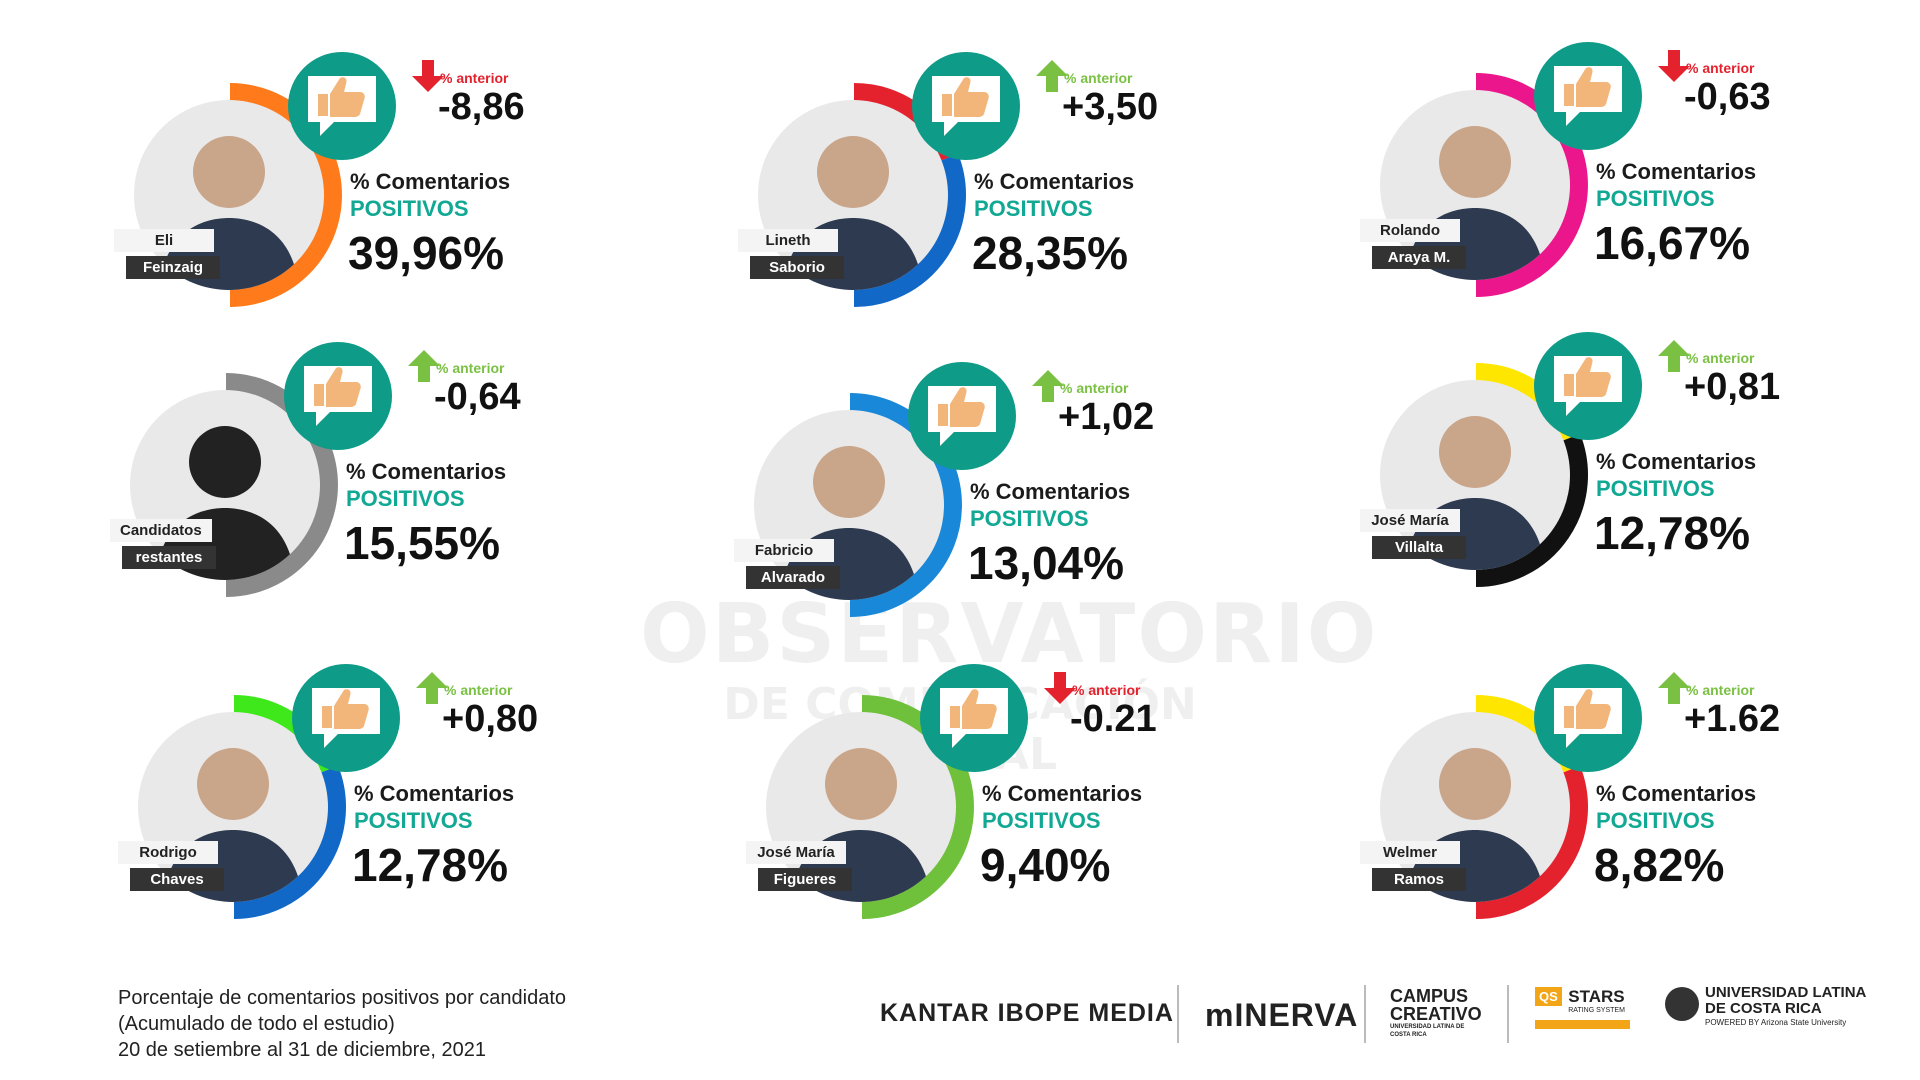 This screenshot has height=1080, width=1920. I want to click on logo-ulatina-line2: DE COSTA RICA, so click(1763, 1008).